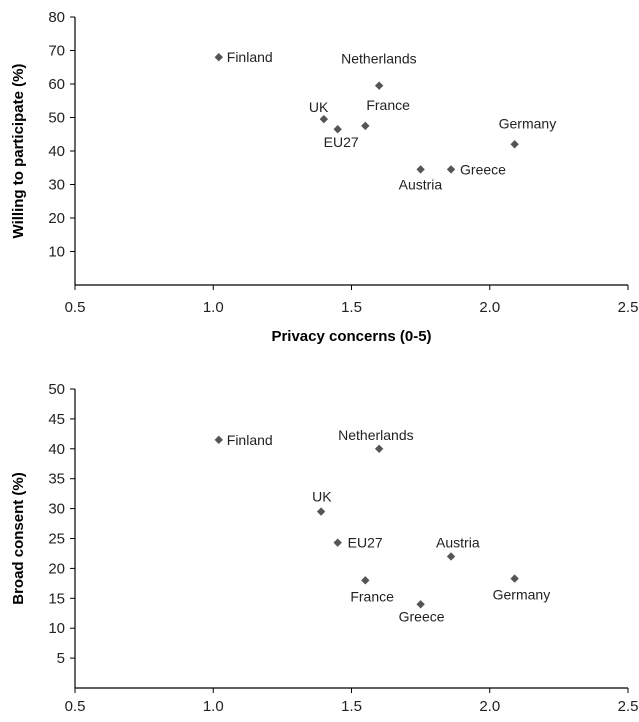 This screenshot has width=639, height=722. What do you see at coordinates (56, 118) in the screenshot?
I see `chart1-y-tick-label: 50` at bounding box center [56, 118].